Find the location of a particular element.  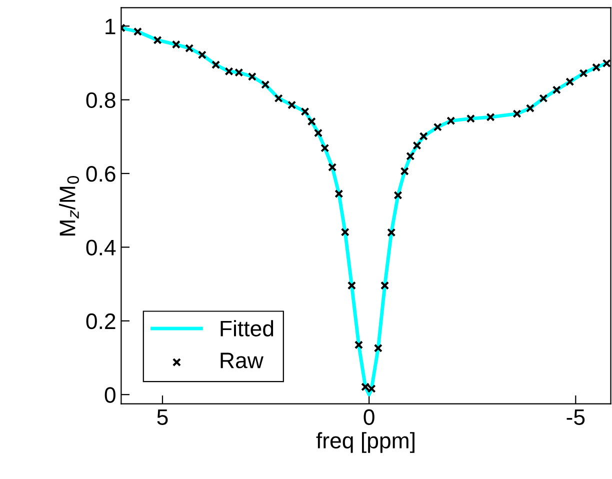

y-axis-title: M$_{z}$/M$_{0}$ is located at coordinates (69, 206).